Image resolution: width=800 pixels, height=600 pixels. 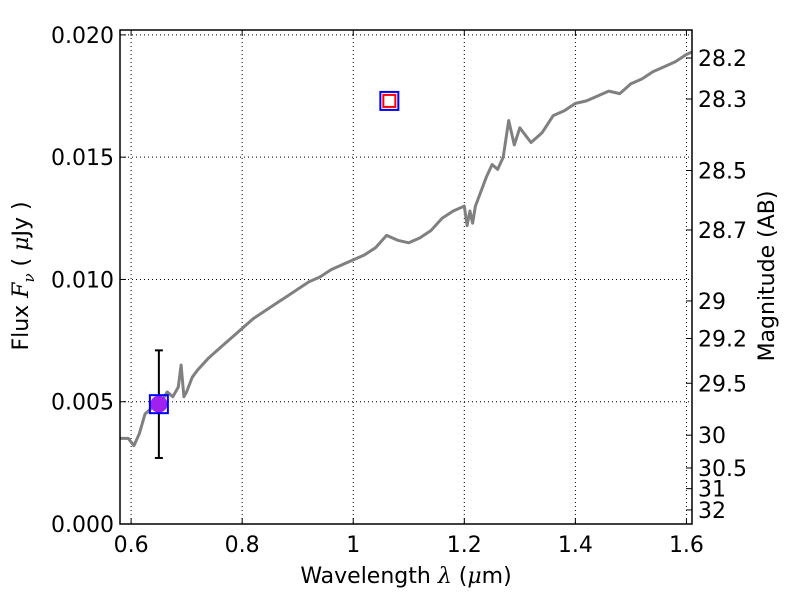 What do you see at coordinates (82, 36) in the screenshot?
I see `y-tick-label: 0.020` at bounding box center [82, 36].